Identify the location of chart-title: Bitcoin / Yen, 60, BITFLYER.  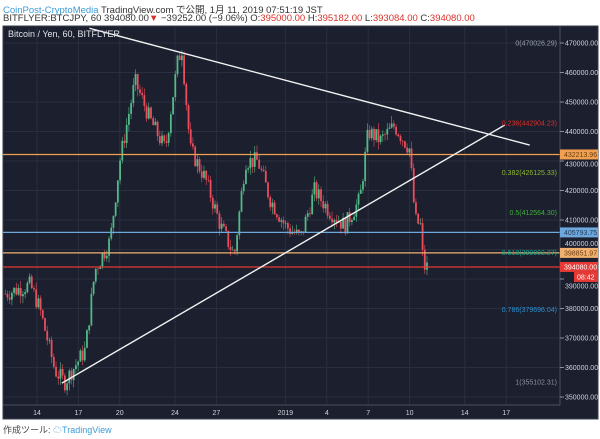
(64, 34).